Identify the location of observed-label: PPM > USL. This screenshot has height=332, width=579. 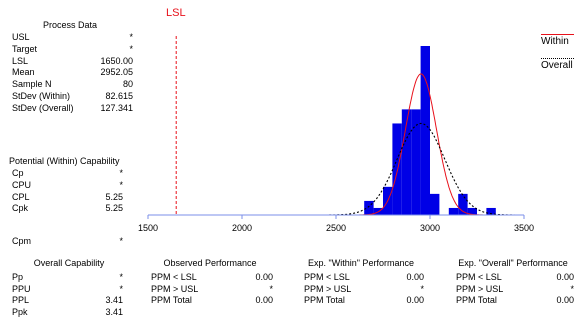
(175, 288).